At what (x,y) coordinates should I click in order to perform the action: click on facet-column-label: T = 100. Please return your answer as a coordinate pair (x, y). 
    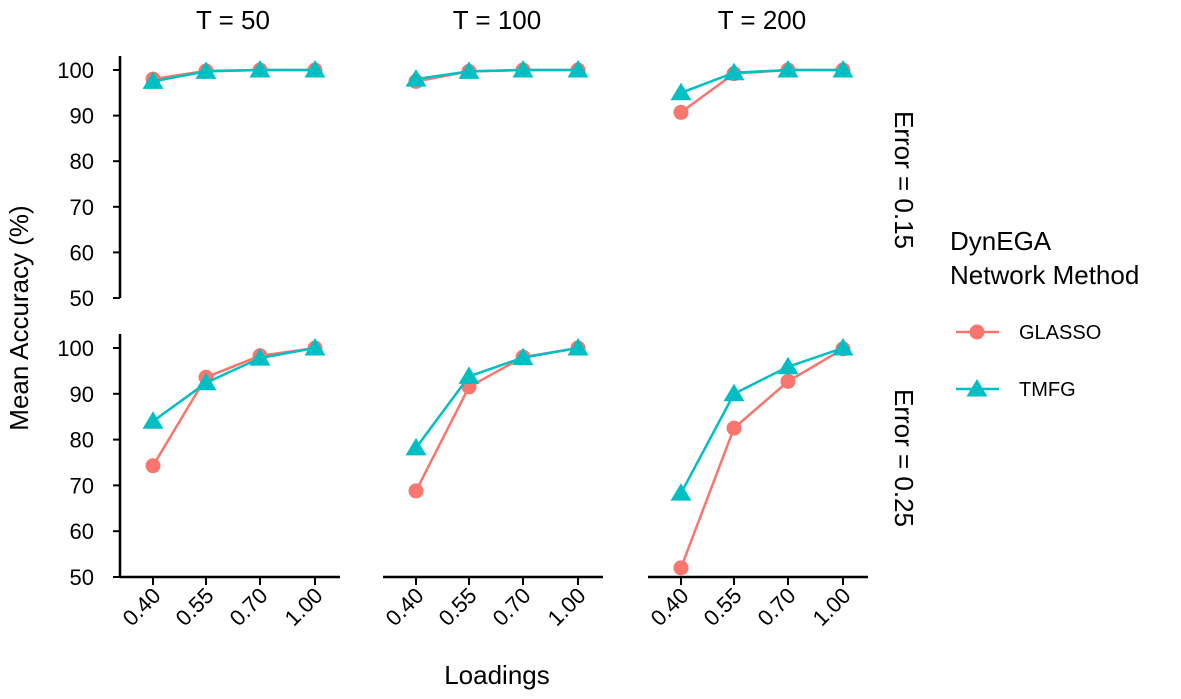
    Looking at the image, I should click on (497, 20).